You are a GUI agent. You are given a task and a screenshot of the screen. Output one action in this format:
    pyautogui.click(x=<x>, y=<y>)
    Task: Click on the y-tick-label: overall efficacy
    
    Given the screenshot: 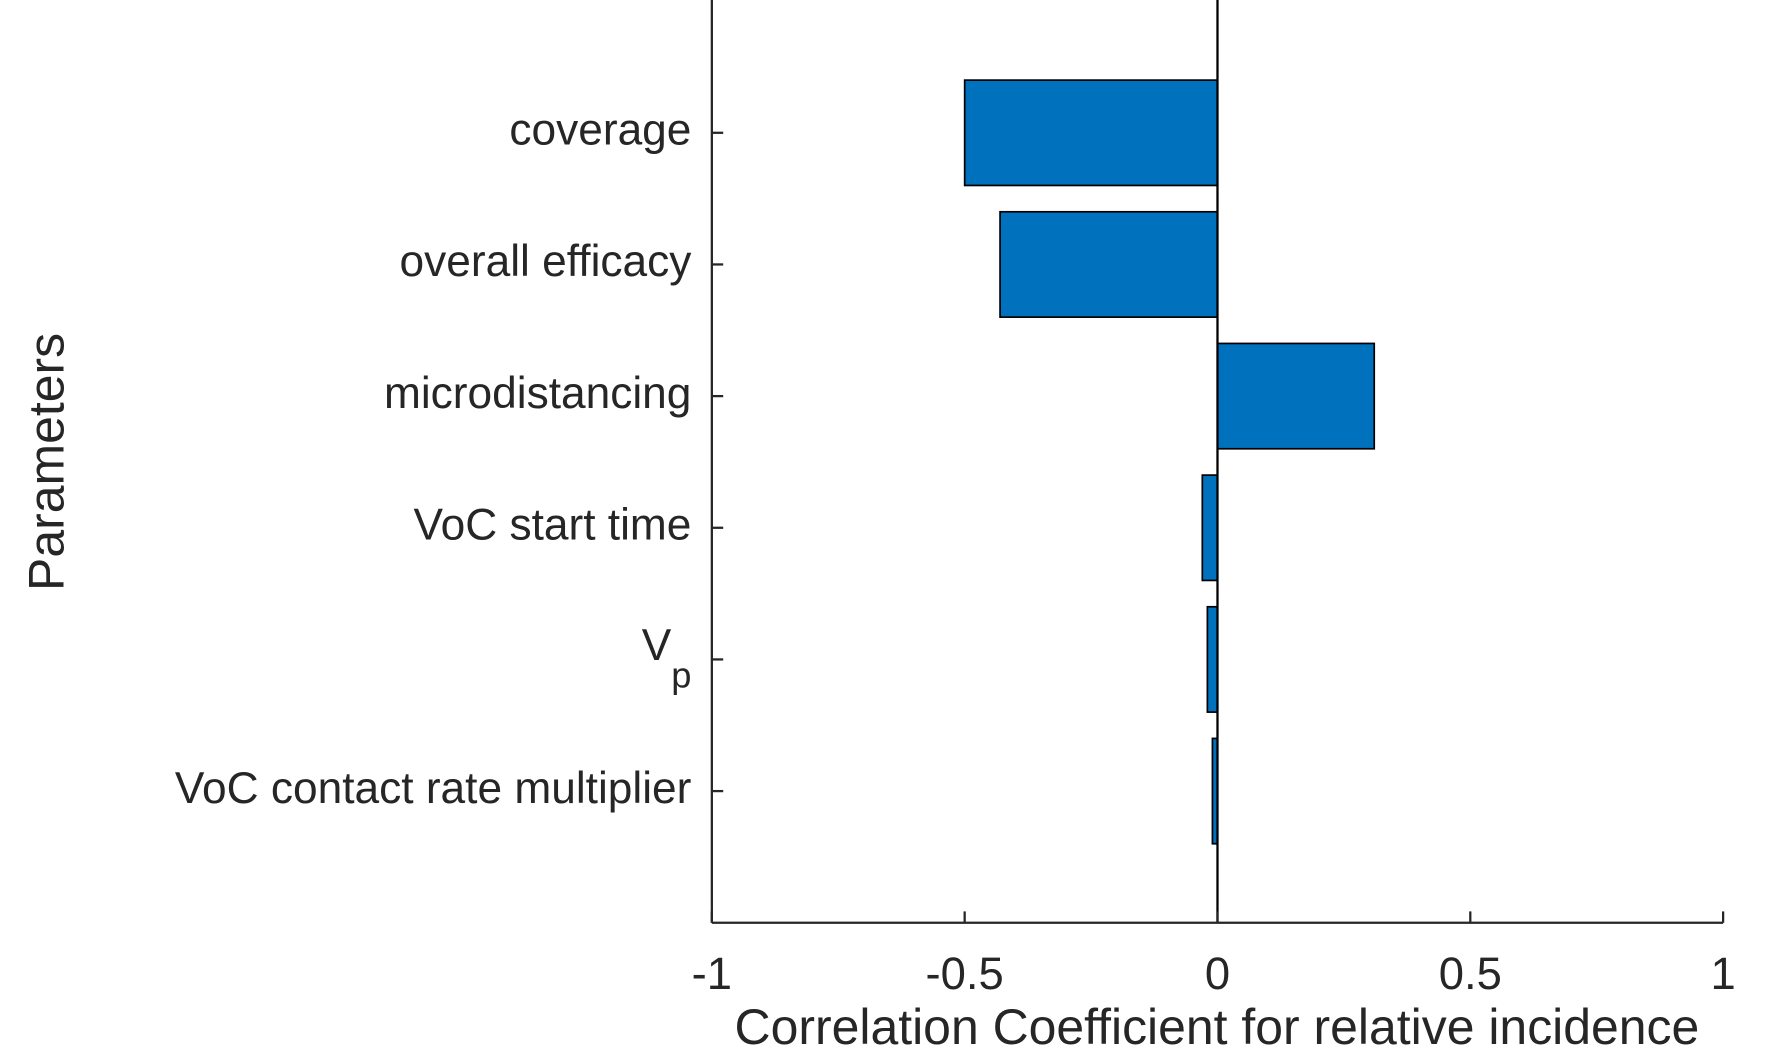 What is the action you would take?
    pyautogui.click(x=546, y=261)
    